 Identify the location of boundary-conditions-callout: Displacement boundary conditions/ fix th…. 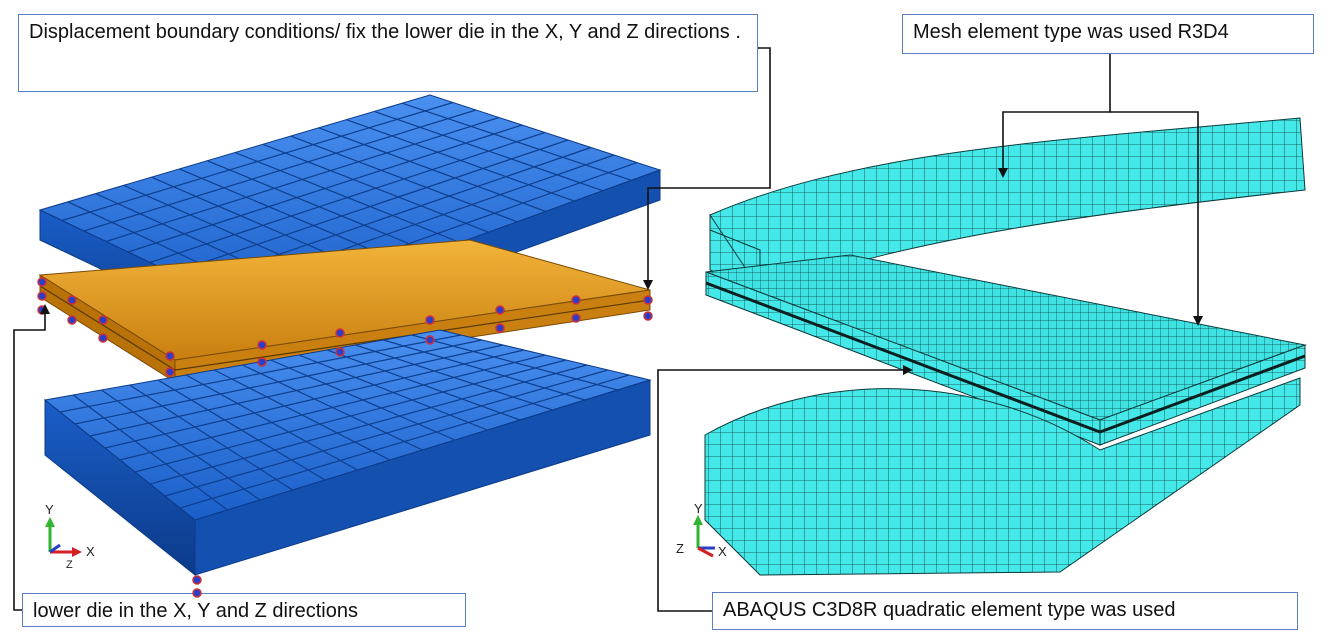
(388, 53).